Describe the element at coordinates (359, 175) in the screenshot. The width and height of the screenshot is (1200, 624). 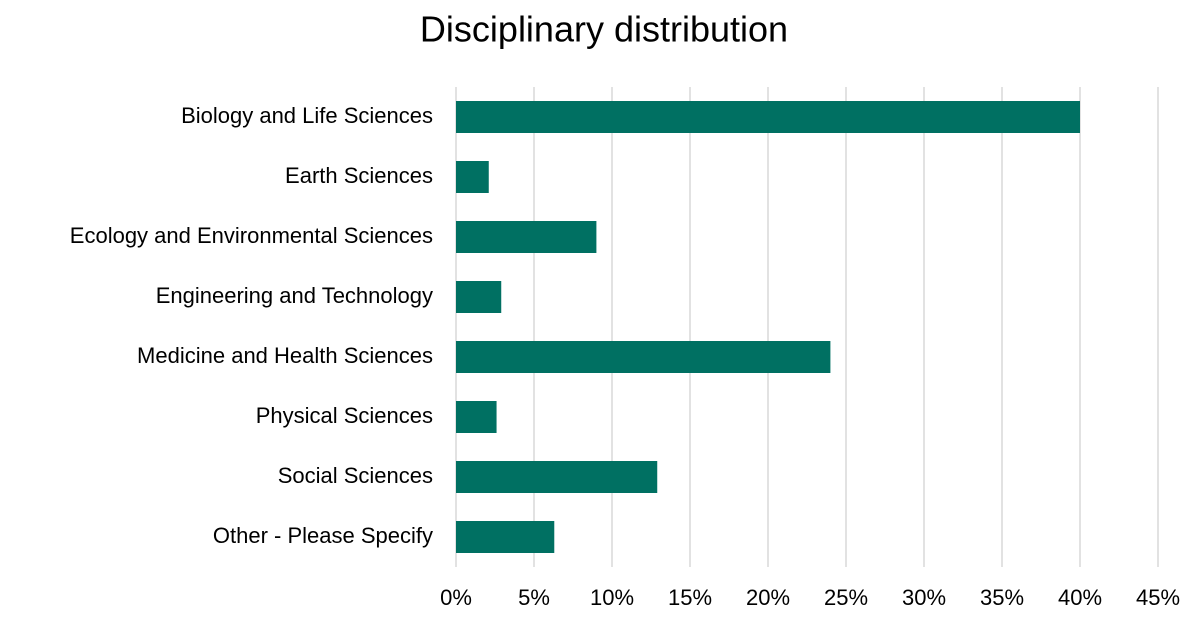
I see `y-tick-label: Earth Sciences` at that location.